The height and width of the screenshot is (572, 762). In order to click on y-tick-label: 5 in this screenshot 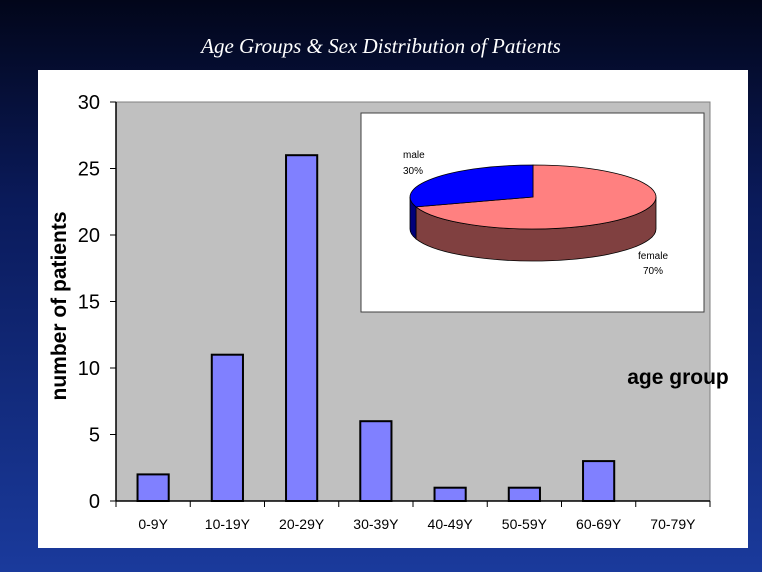, I will do `click(94, 436)`.